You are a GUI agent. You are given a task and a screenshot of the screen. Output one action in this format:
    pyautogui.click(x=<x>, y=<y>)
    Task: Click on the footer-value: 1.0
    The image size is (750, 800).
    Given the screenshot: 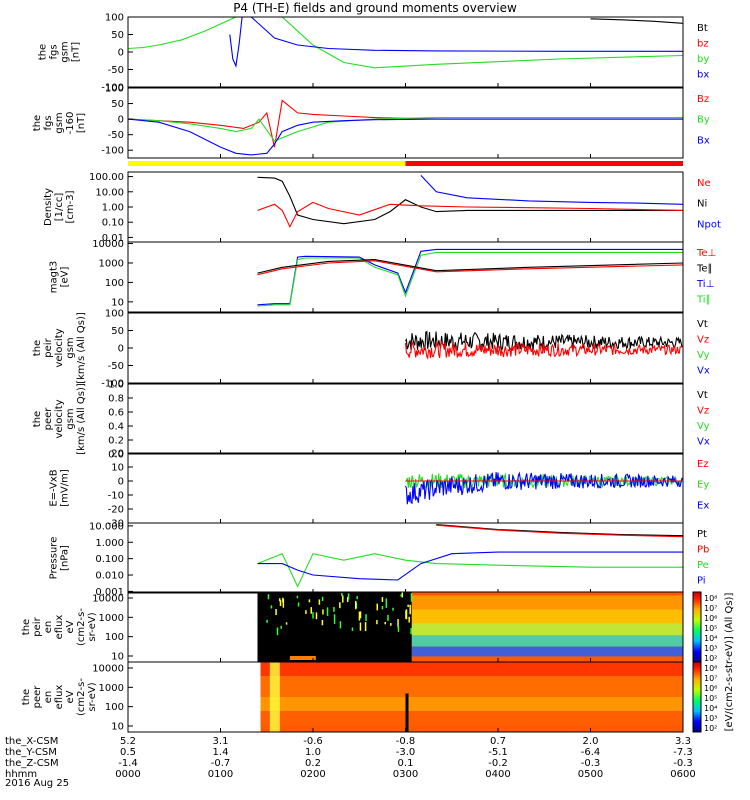 What is the action you would take?
    pyautogui.click(x=313, y=752)
    